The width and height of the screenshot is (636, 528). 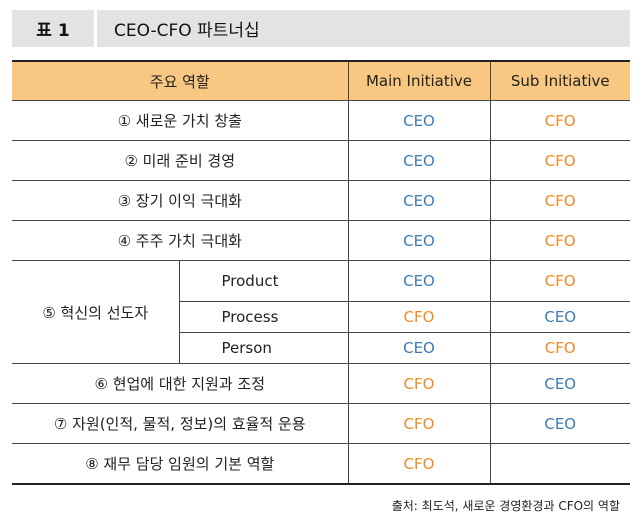 I want to click on table-row: ⑧ 재무 담당 임원의 기본 역할 CFO, so click(x=321, y=464).